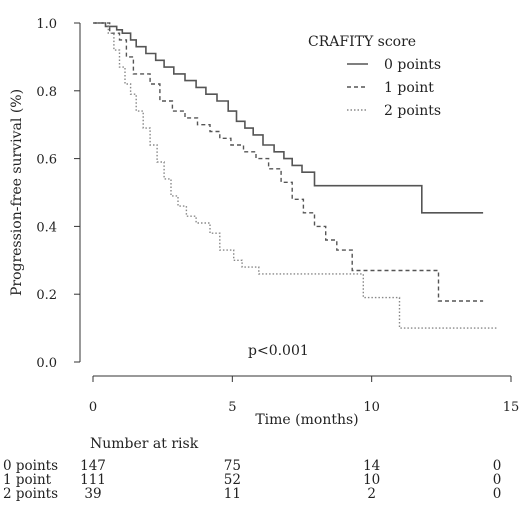  What do you see at coordinates (232, 466) in the screenshot?
I see `risk-count: 75` at bounding box center [232, 466].